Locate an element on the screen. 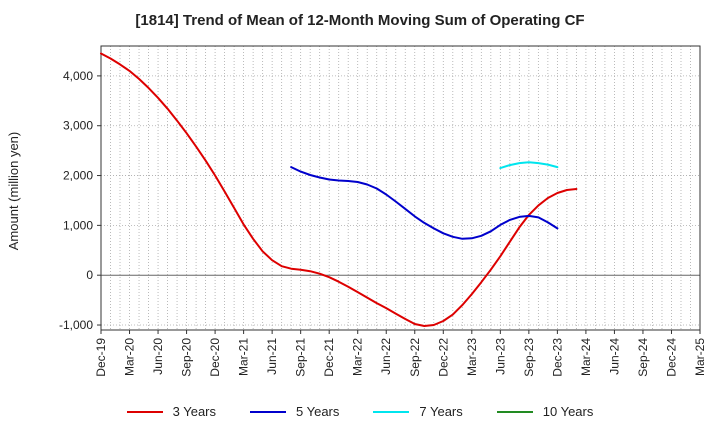 The height and width of the screenshot is (440, 720). series-line-5-years is located at coordinates (424, 203).